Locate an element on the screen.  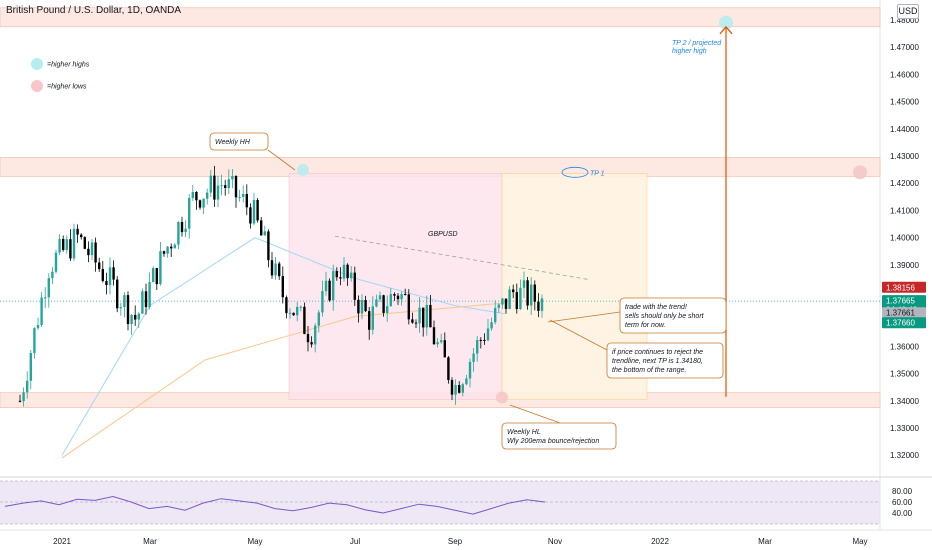
time-tick-label: Jul is located at coordinates (355, 541).